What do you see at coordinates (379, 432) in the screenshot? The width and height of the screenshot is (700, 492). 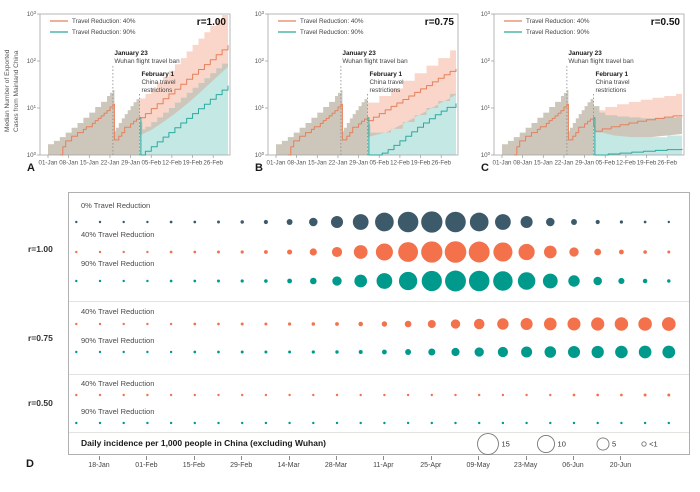 I see `section-divider` at bounding box center [379, 432].